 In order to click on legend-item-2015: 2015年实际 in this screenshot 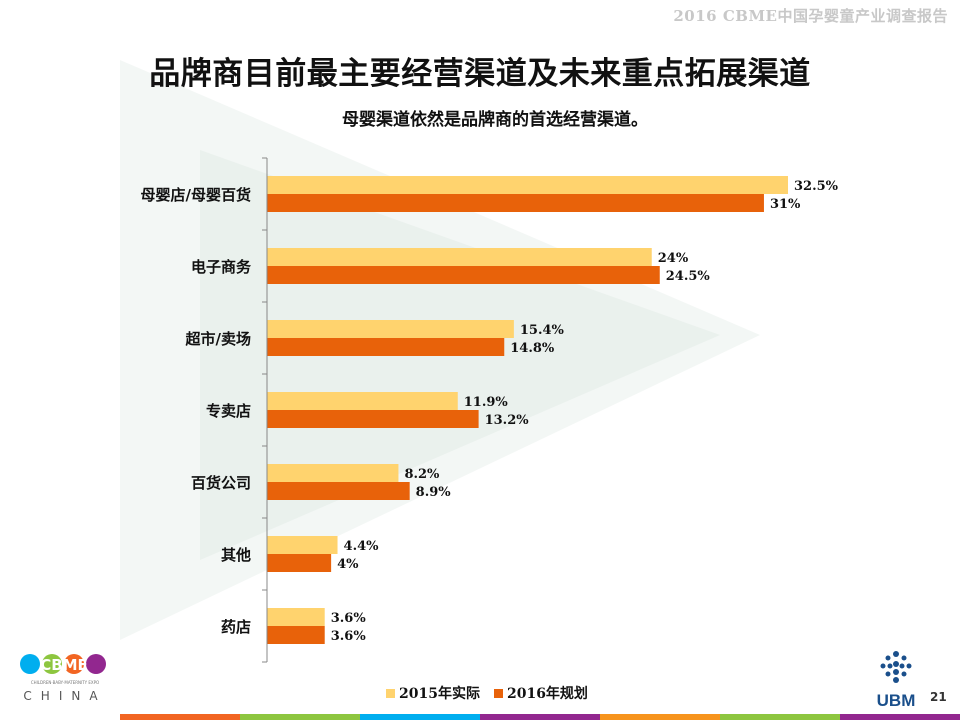, I will do `click(433, 693)`.